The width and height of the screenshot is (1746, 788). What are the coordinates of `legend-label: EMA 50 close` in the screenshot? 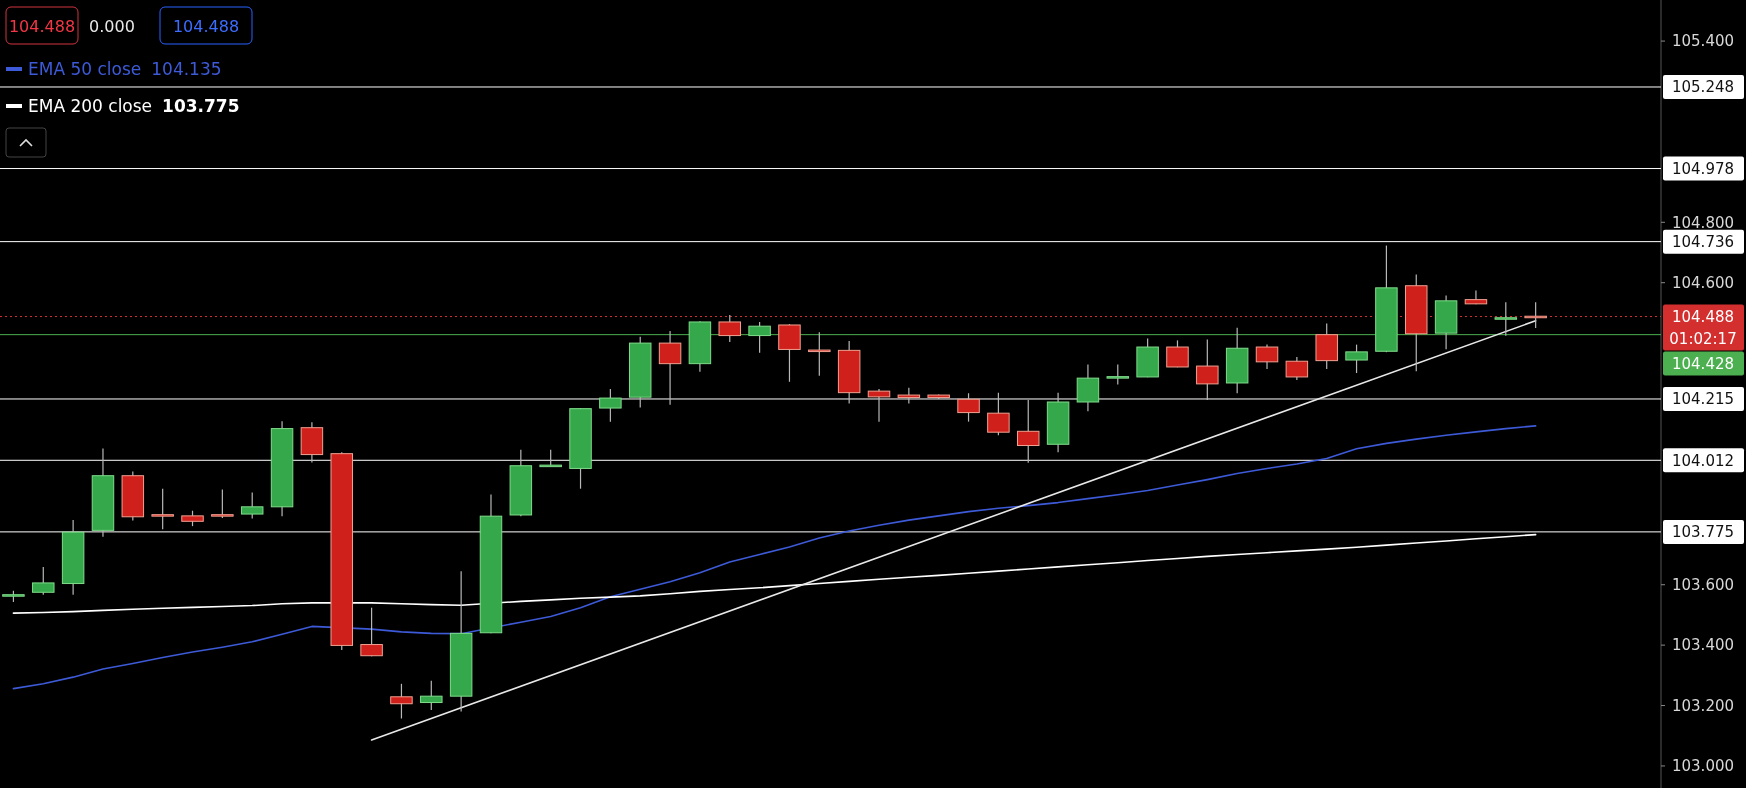 It's located at (85, 68).